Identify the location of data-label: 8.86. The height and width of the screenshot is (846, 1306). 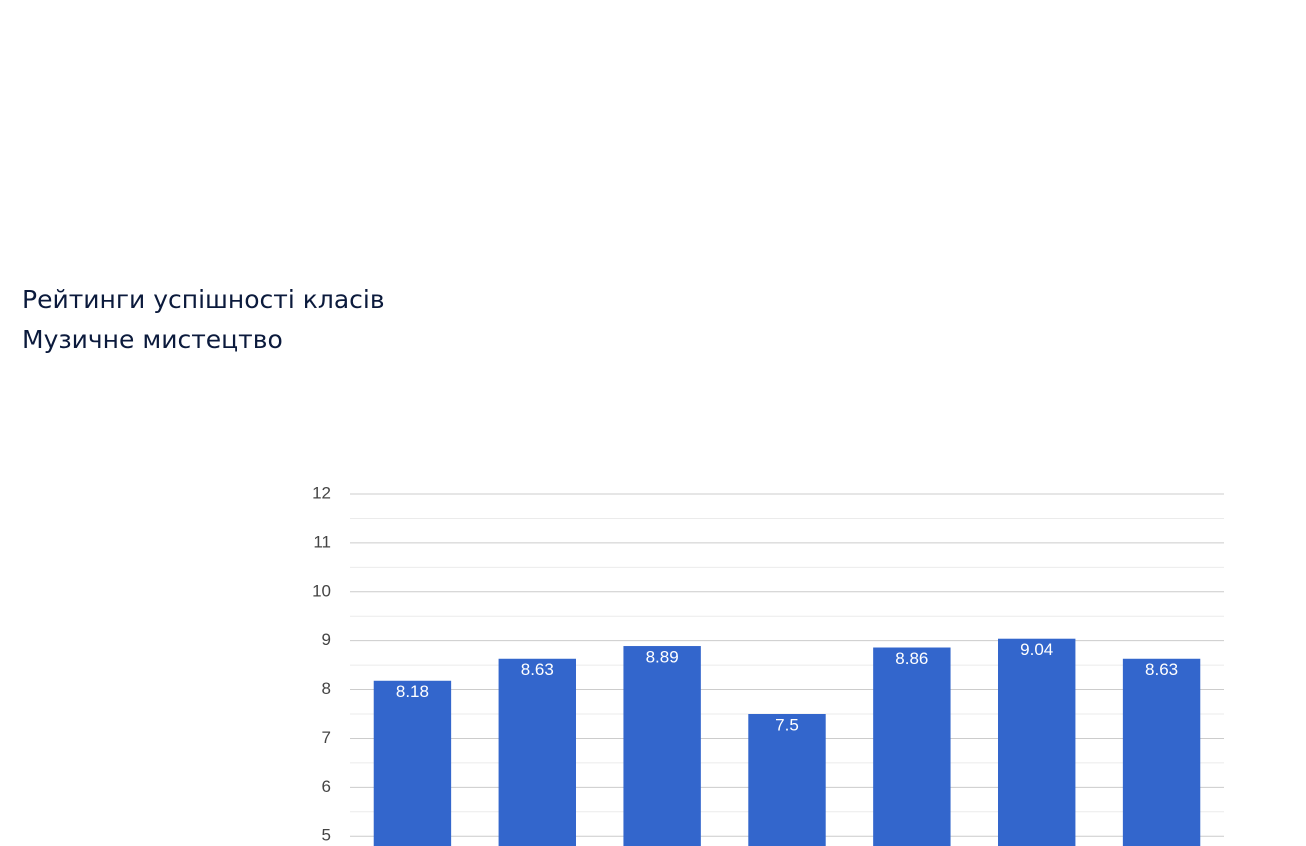
(911, 658).